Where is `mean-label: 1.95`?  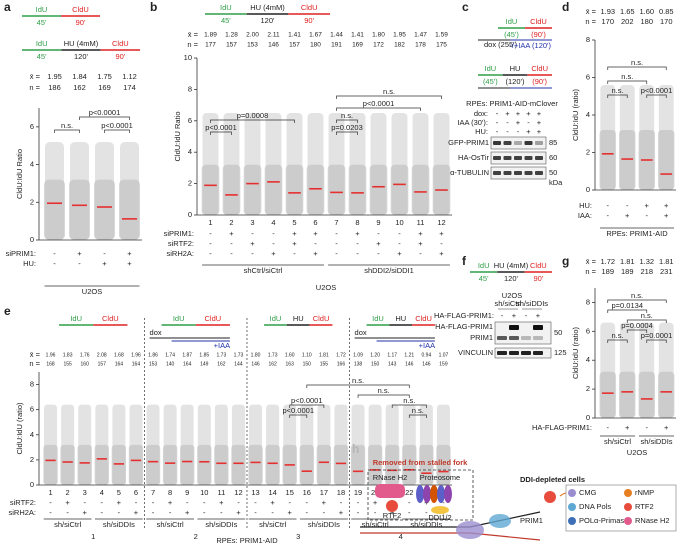 mean-label: 1.95 is located at coordinates (399, 35).